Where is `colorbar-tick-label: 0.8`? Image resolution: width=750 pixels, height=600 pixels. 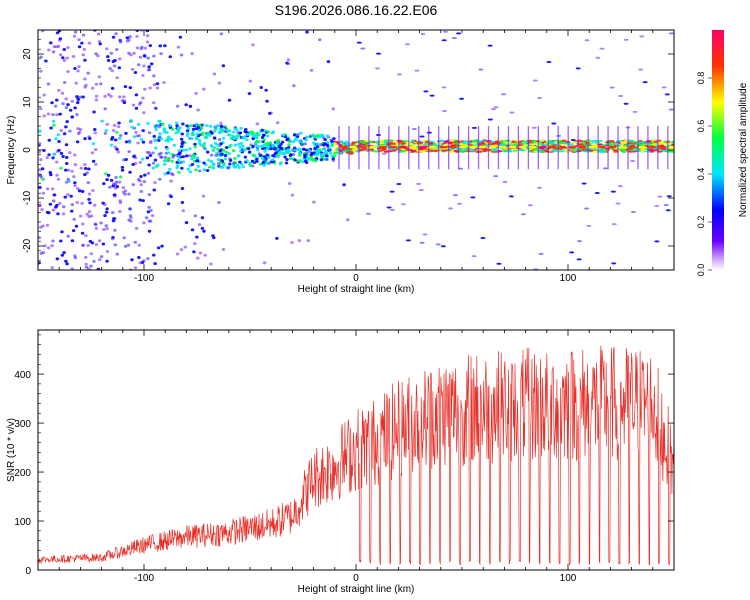
colorbar-tick-label: 0.8 is located at coordinates (701, 78).